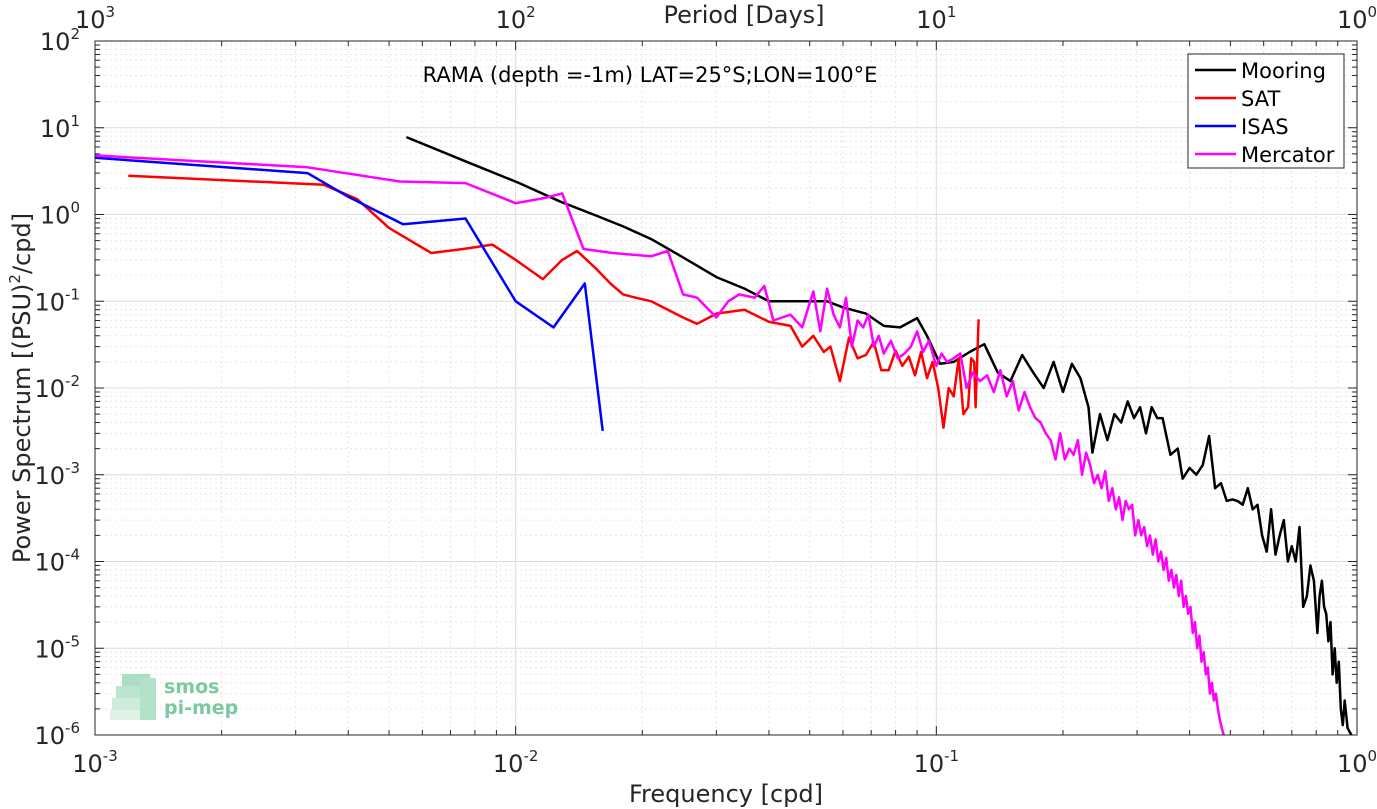  What do you see at coordinates (1283, 71) in the screenshot?
I see `legend-label-mooring: Mooring` at bounding box center [1283, 71].